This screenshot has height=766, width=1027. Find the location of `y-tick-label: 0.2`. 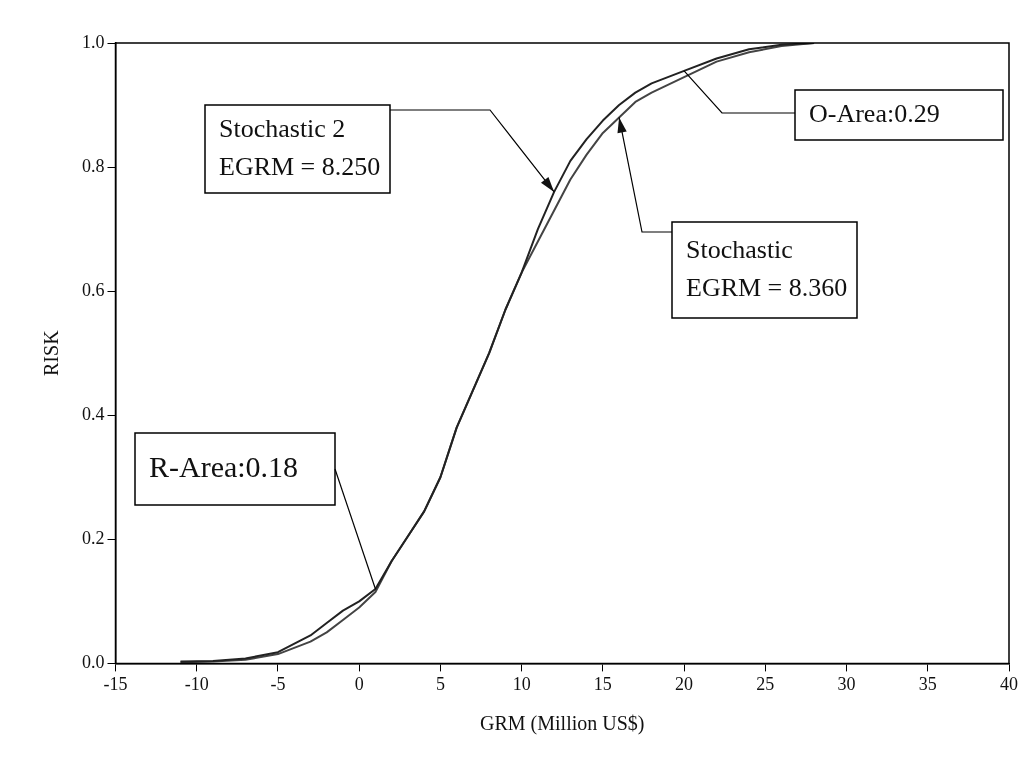

y-tick-label: 0.2 is located at coordinates (93, 538).